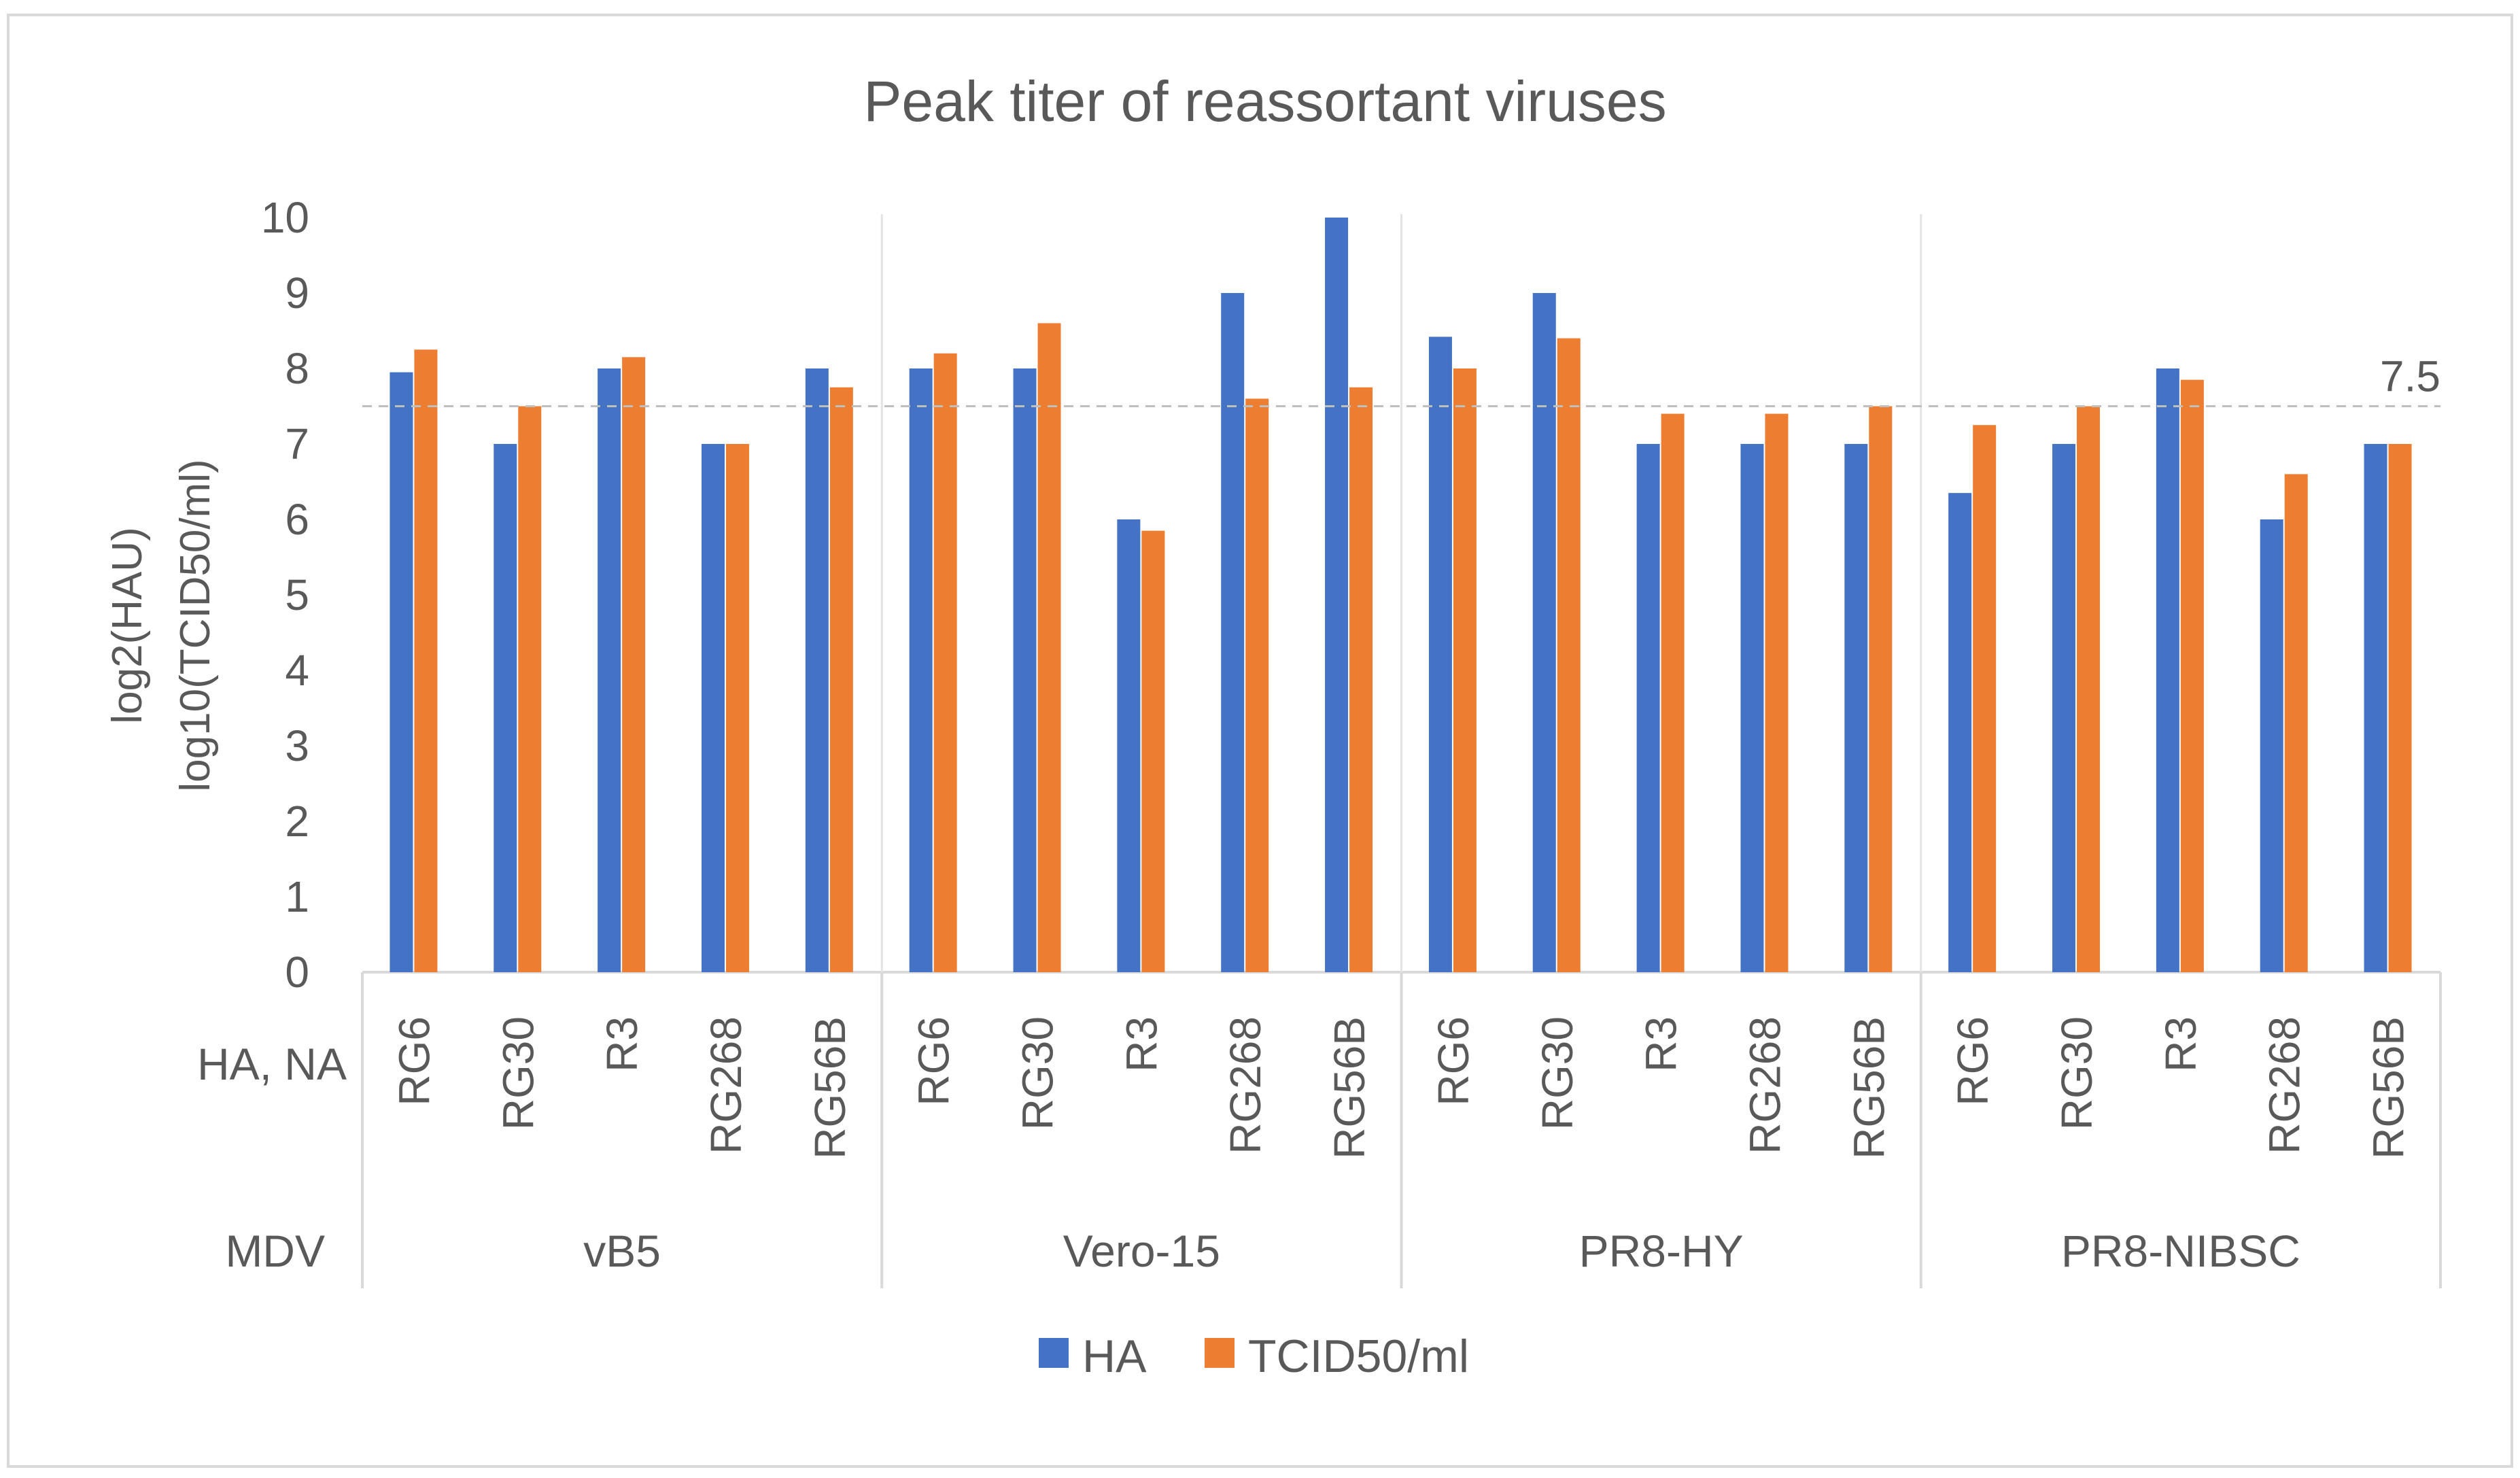 This screenshot has width=2520, height=1478. What do you see at coordinates (275, 1251) in the screenshot?
I see `outer-row-label: MDV` at bounding box center [275, 1251].